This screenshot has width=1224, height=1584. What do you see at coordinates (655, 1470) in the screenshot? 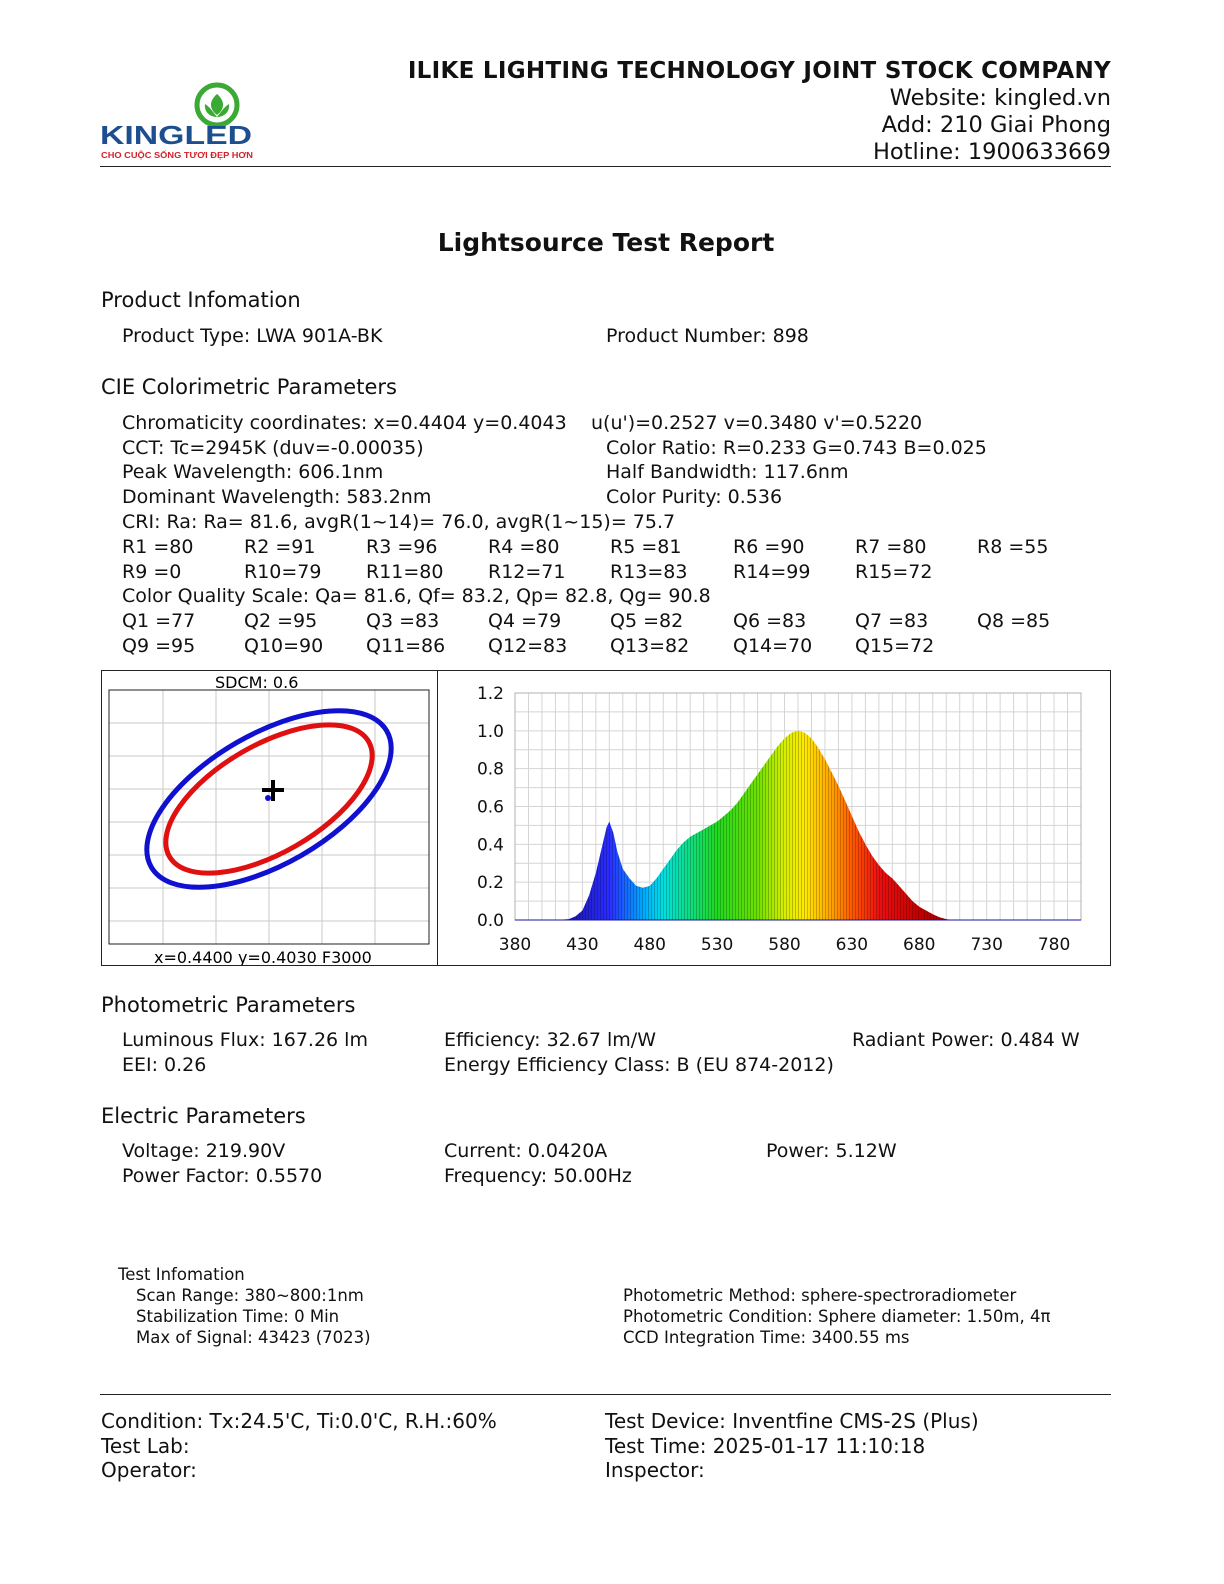
I see `inspector: Inspector:` at bounding box center [655, 1470].